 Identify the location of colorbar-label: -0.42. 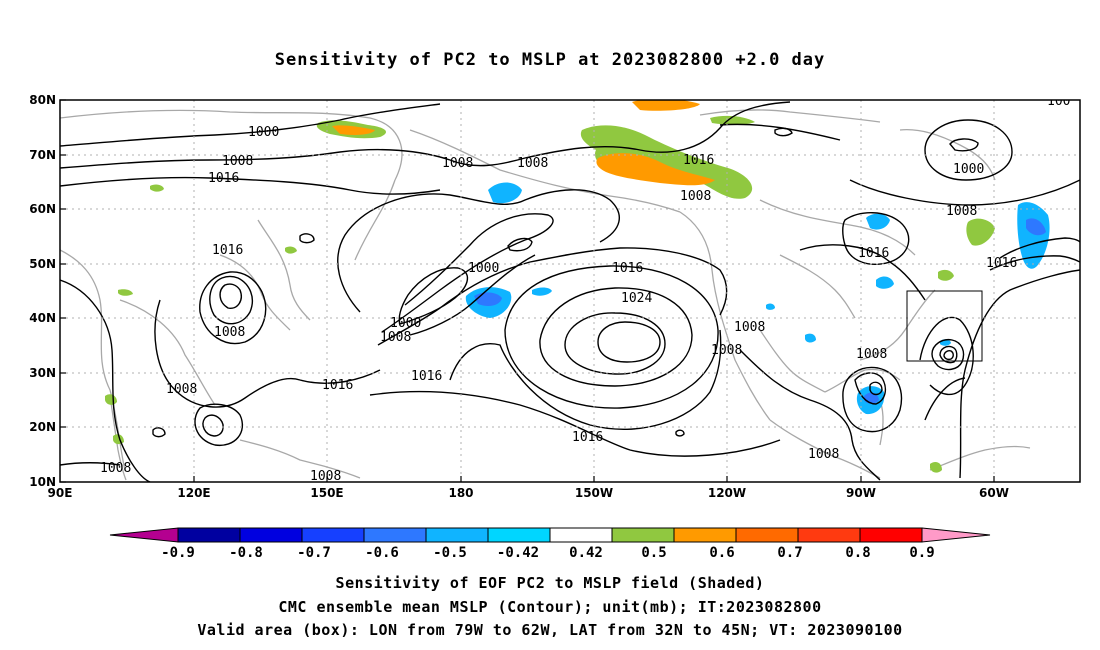
(518, 553).